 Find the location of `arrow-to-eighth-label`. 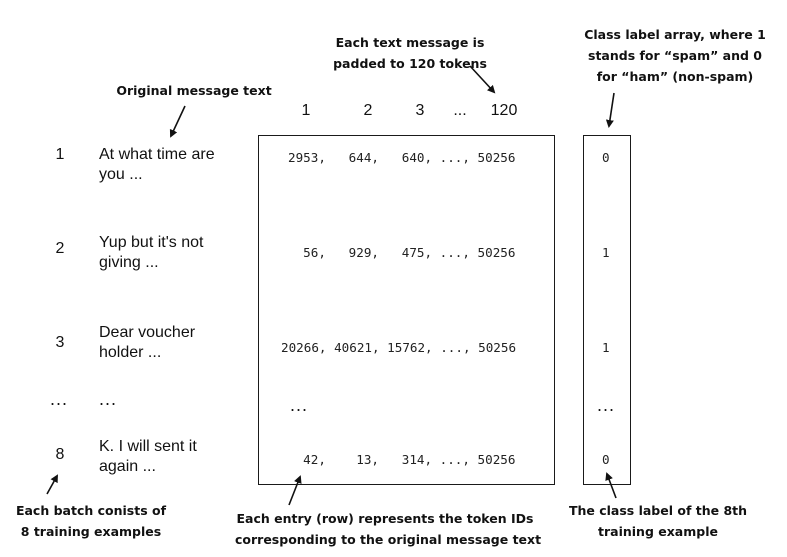

arrow-to-eighth-label is located at coordinates (611, 485).